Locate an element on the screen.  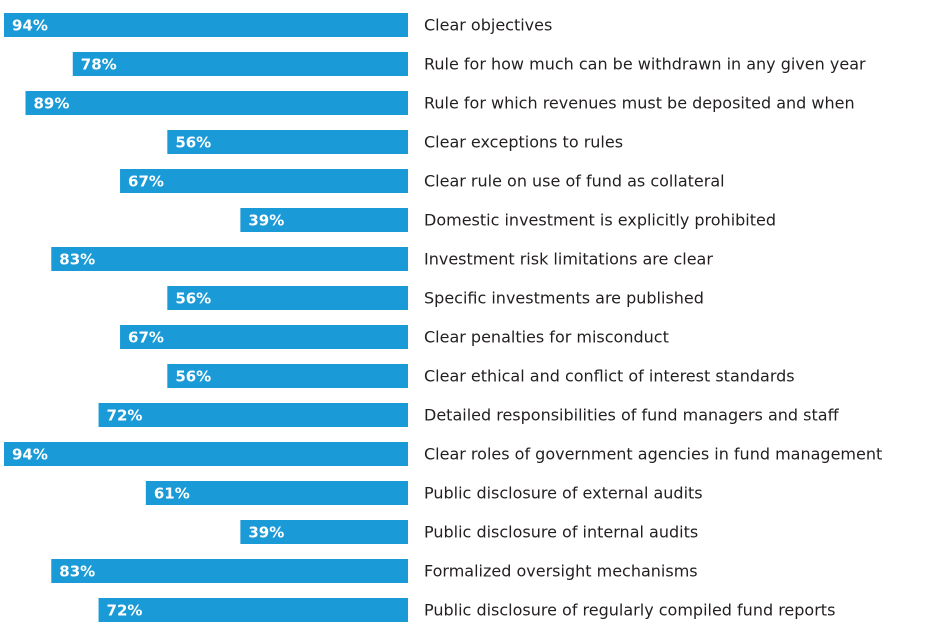
category-label: Clear rule on use of fund as collateral is located at coordinates (574, 181).